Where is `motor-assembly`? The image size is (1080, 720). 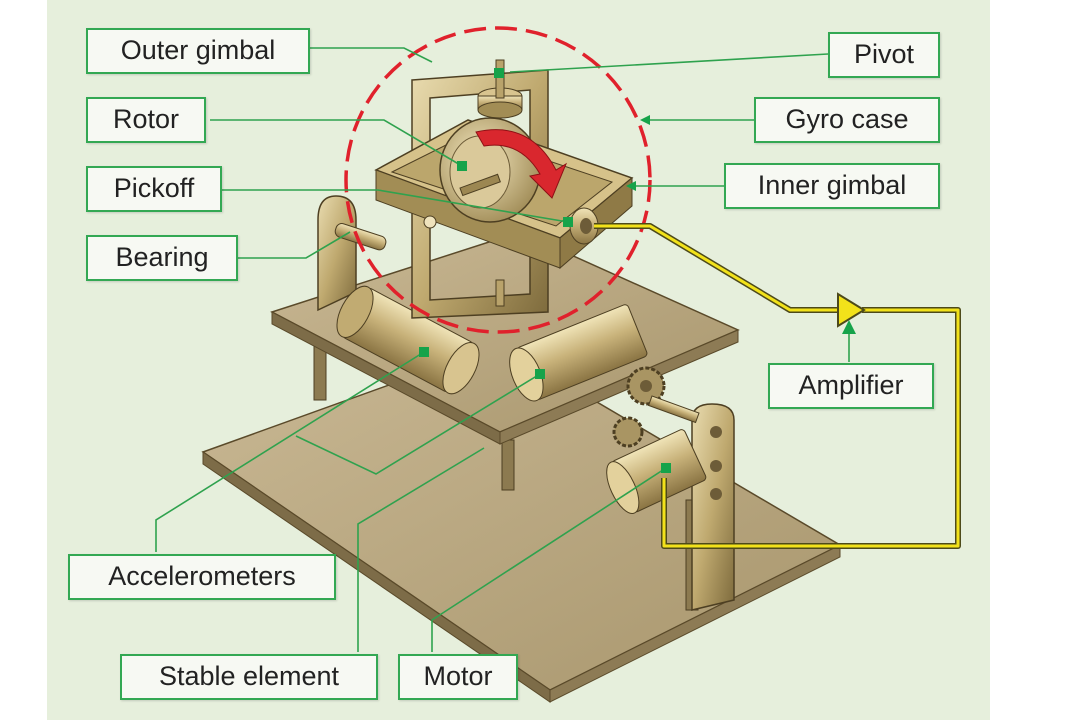 motor-assembly is located at coordinates (670, 488).